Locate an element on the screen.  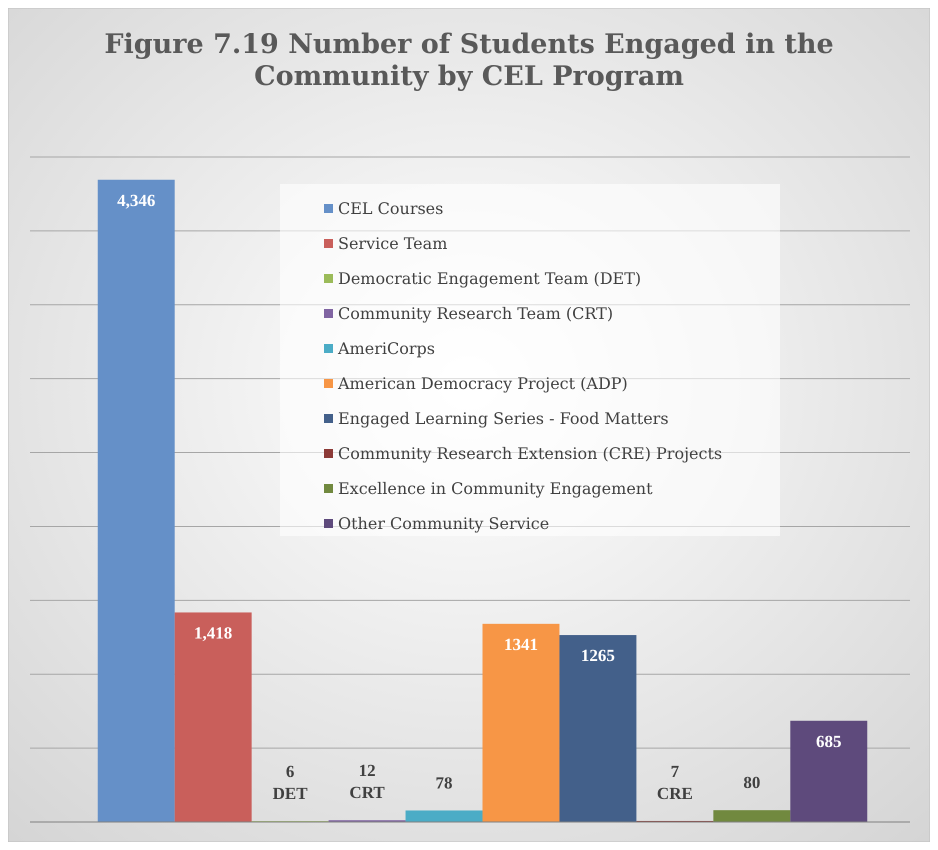
legend-label: American Democracy Project (ADP) is located at coordinates (482, 383).